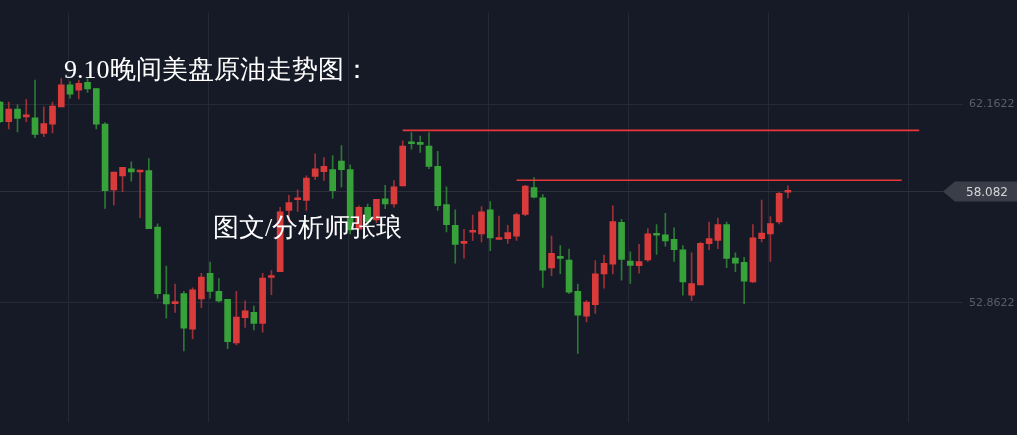 The image size is (1017, 435). Describe the element at coordinates (987, 191) in the screenshot. I see `ref-line-label: 58.082` at that location.